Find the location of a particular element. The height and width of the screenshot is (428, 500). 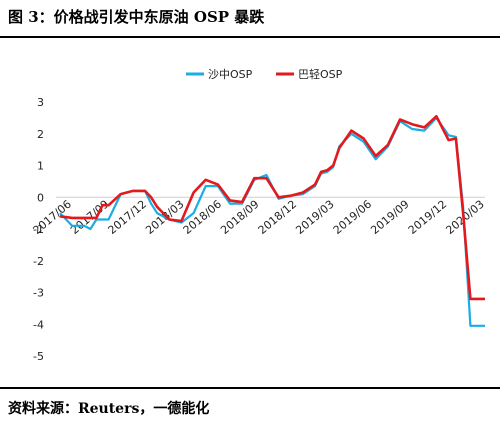

chart-legend: 沙中OSP 巴轻OSP is located at coordinates (264, 74).